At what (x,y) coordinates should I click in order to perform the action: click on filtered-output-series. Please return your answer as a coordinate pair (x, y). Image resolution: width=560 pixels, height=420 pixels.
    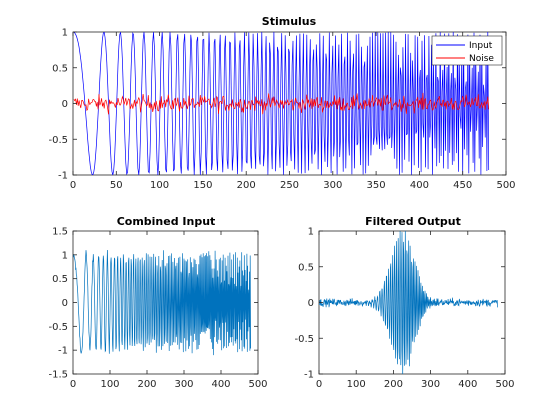
    Looking at the image, I should click on (408, 302).